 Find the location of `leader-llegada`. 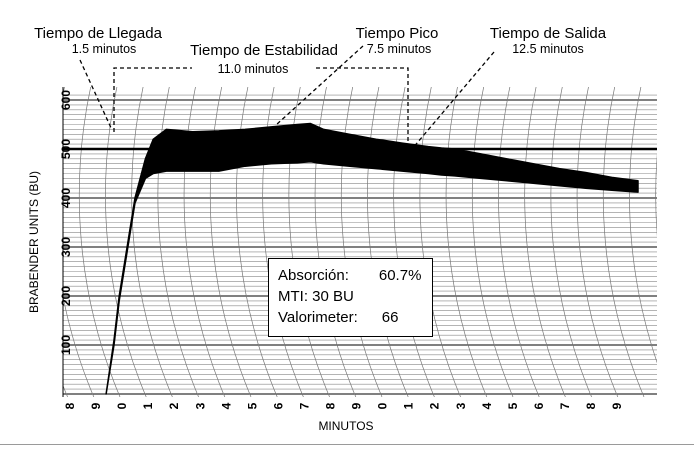

leader-llegada is located at coordinates (96, 95).